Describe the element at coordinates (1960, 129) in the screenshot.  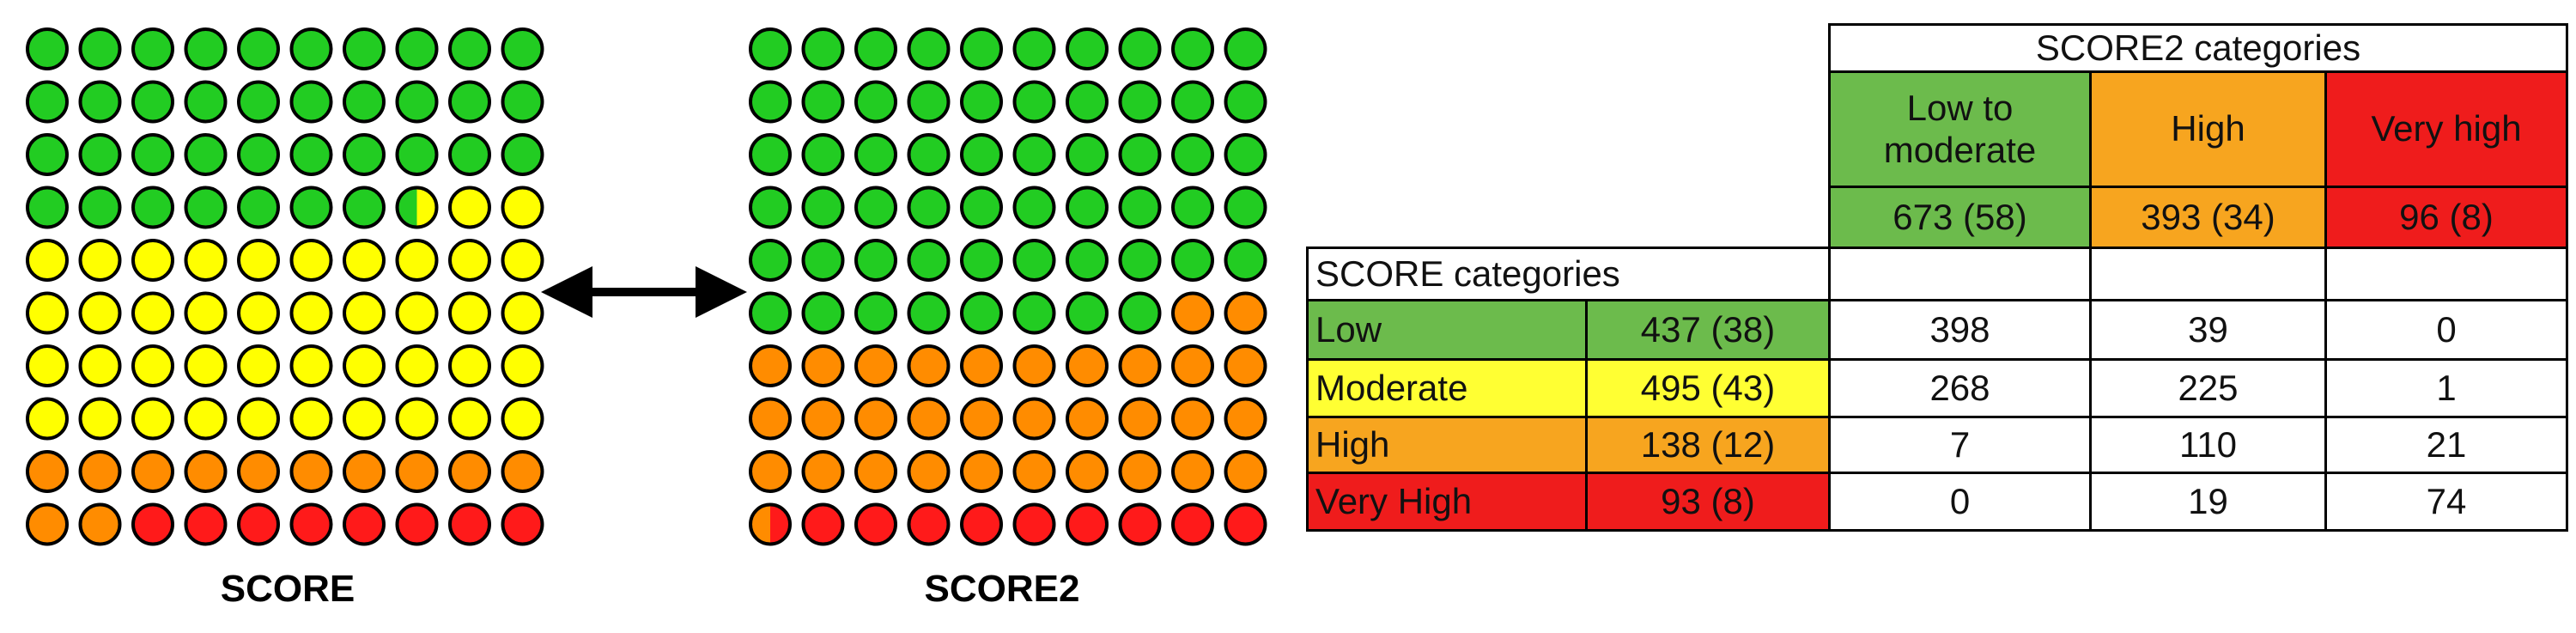
I see `column-header: Low to moderate` at that location.